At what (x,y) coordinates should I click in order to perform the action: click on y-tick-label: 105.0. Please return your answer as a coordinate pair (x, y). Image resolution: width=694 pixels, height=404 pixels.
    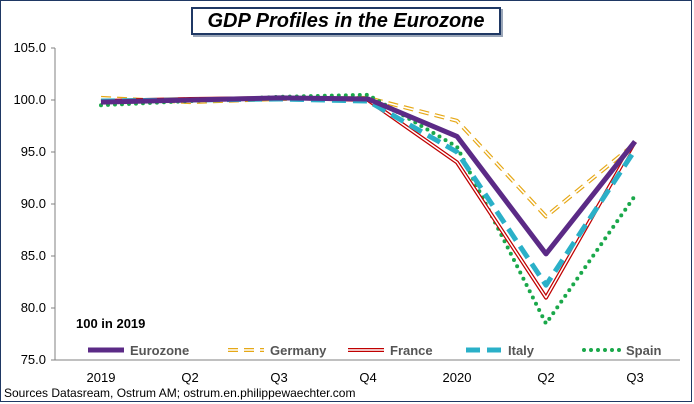
    Looking at the image, I should click on (29, 47).